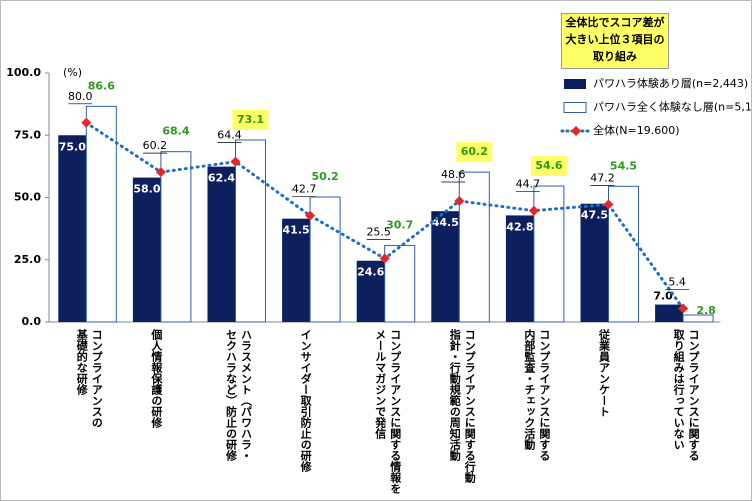 Image resolution: width=752 pixels, height=501 pixels. Describe the element at coordinates (296, 230) in the screenshot. I see `value-label: 41.5` at that location.